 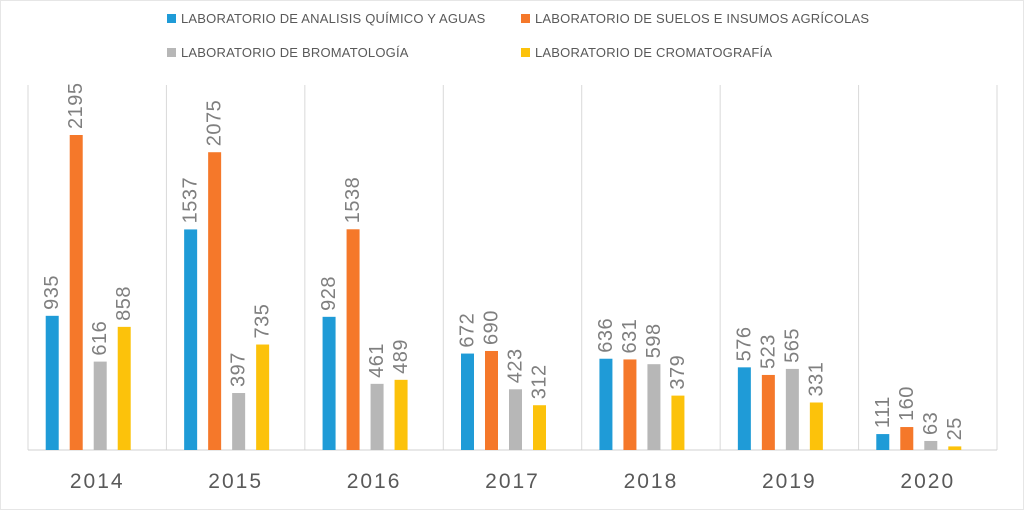 I want to click on data-label: 523, so click(x=768, y=351).